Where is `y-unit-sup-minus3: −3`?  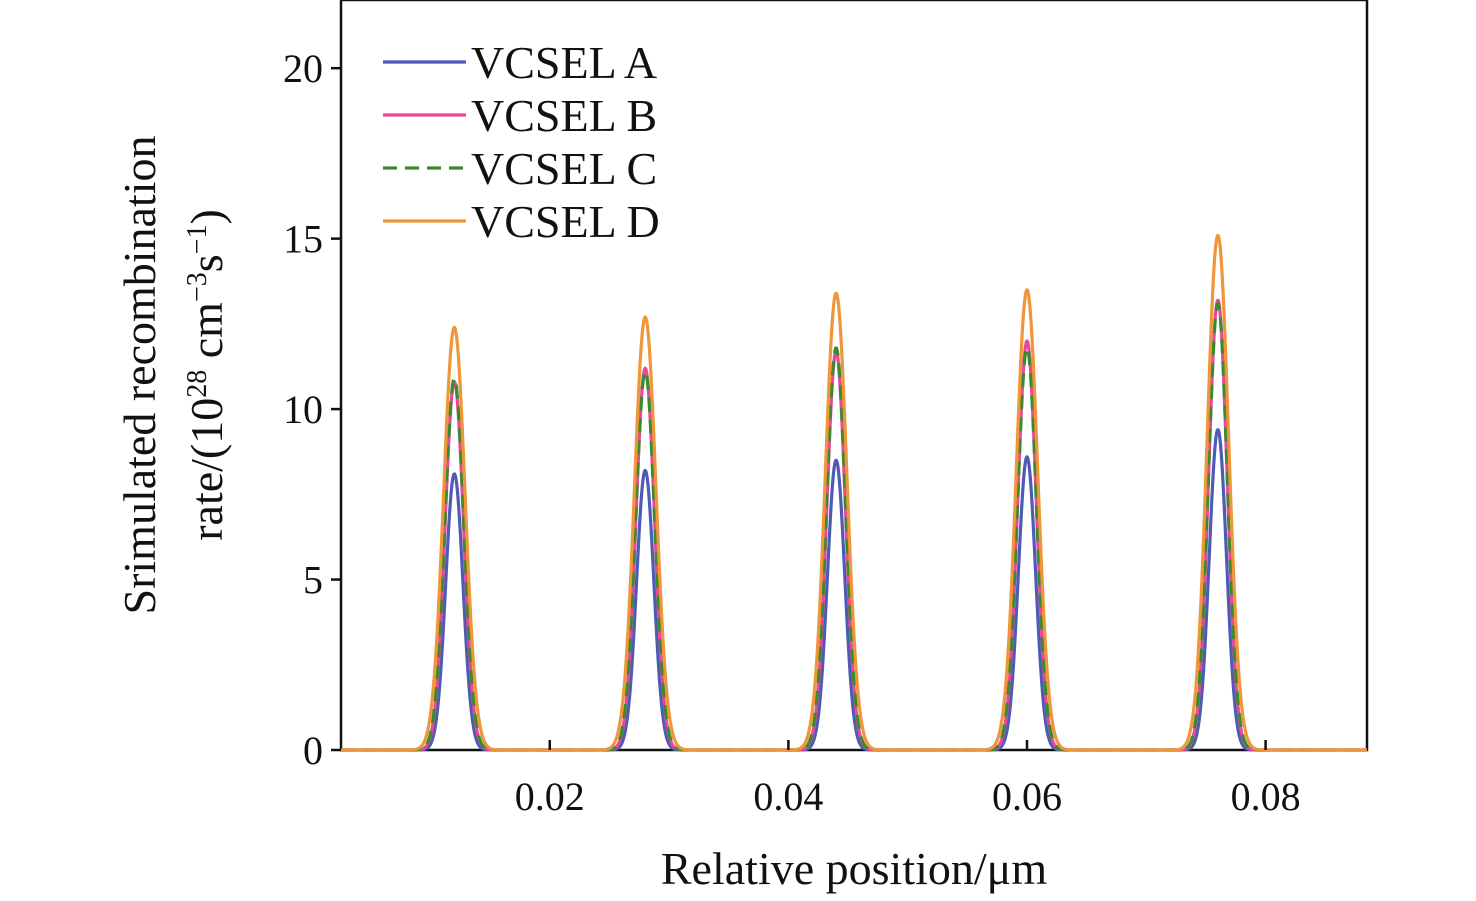 y-unit-sup-minus3: −3 is located at coordinates (197, 287).